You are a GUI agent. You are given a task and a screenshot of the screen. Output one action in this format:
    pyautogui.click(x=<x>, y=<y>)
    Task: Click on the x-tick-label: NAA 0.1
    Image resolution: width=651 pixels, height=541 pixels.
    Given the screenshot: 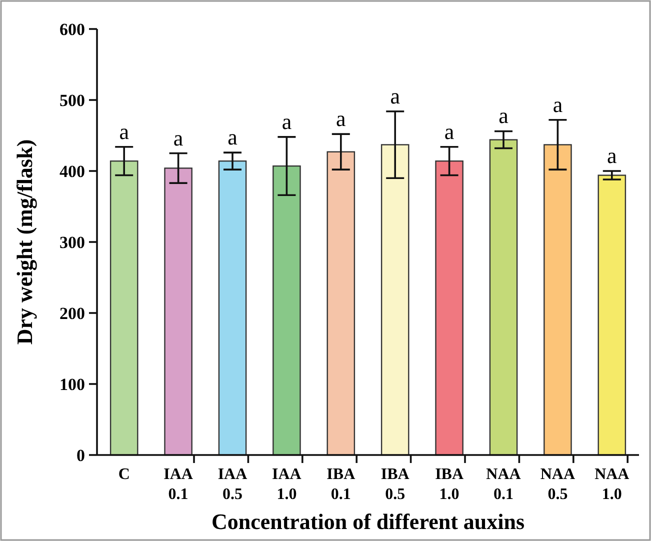 What is the action you would take?
    pyautogui.click(x=504, y=484)
    